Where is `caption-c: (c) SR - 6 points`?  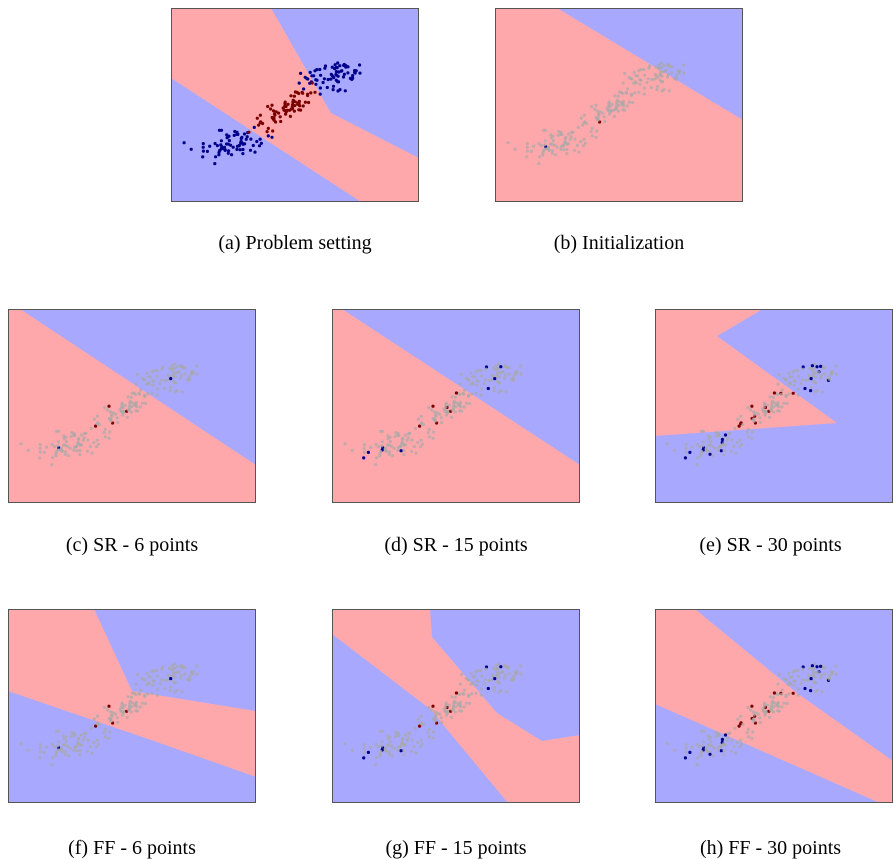
caption-c: (c) SR - 6 points is located at coordinates (132, 545).